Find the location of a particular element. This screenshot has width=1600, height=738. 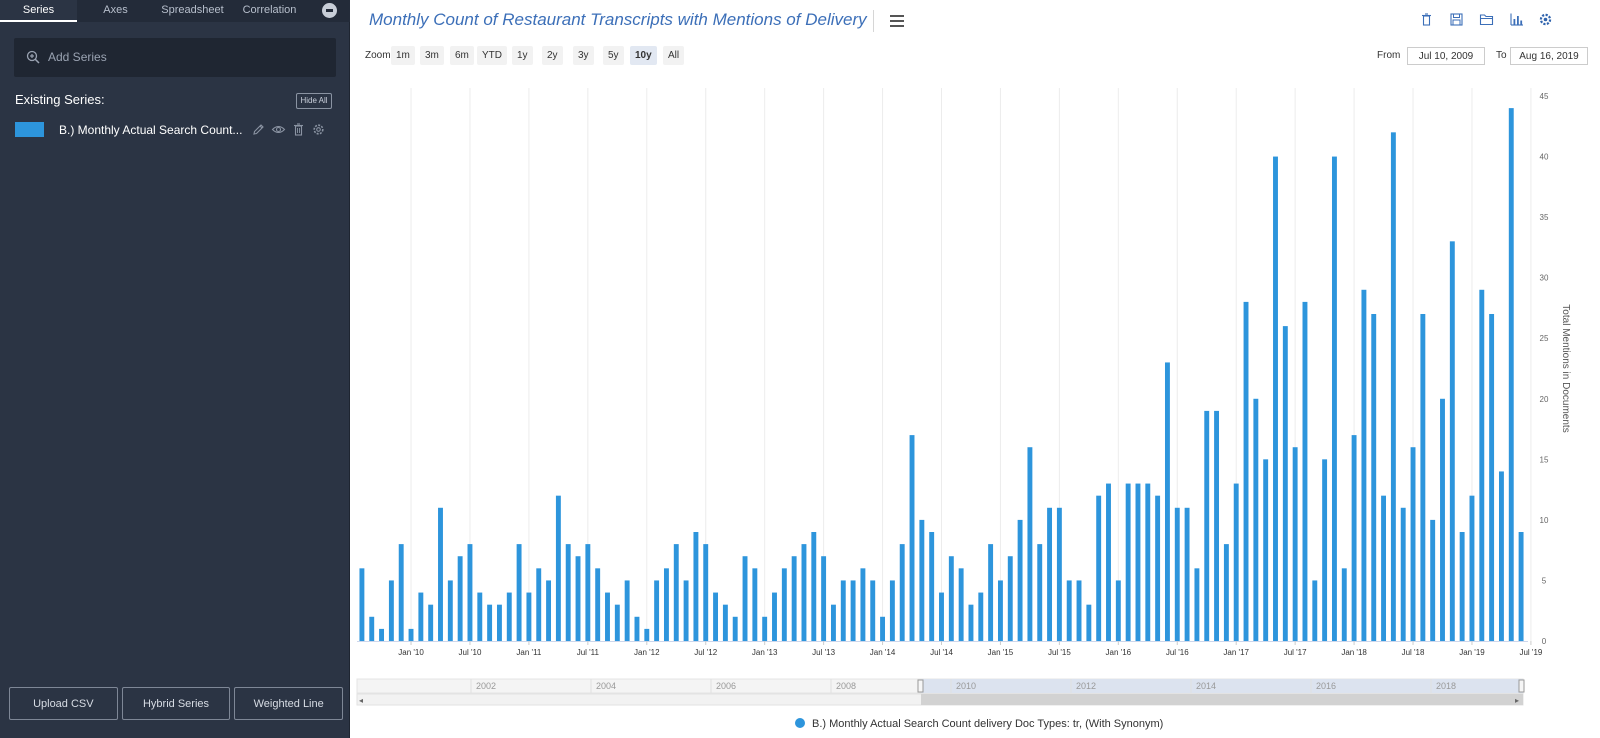

navigator: 2002 2004 2006 2008 2010 2012 2014 2016 2018 ◂ ▸ is located at coordinates (940, 692).